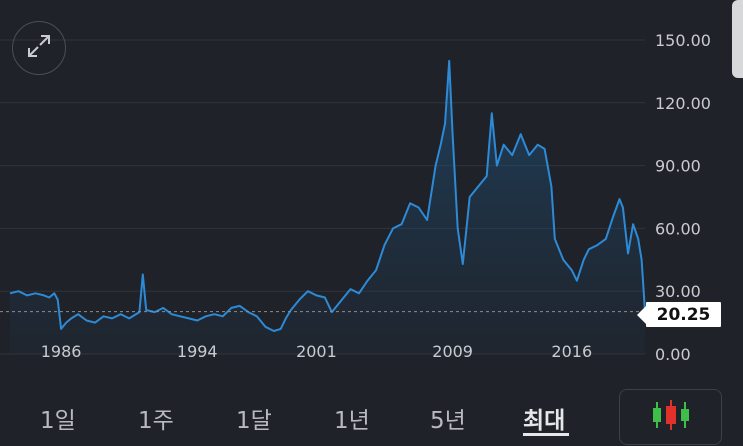 This screenshot has height=446, width=743. I want to click on x-tick-label: 2016, so click(571, 351).